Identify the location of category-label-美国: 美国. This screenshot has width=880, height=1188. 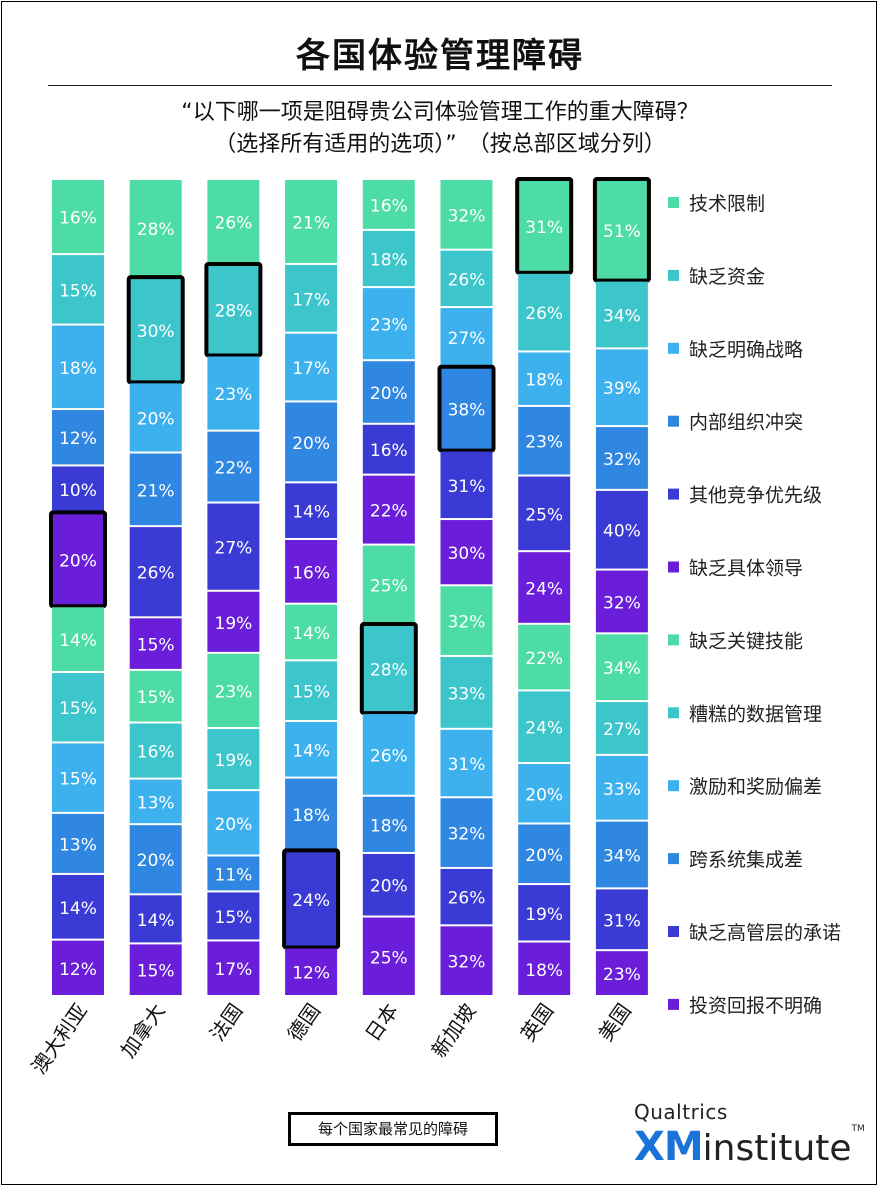
(614, 1022).